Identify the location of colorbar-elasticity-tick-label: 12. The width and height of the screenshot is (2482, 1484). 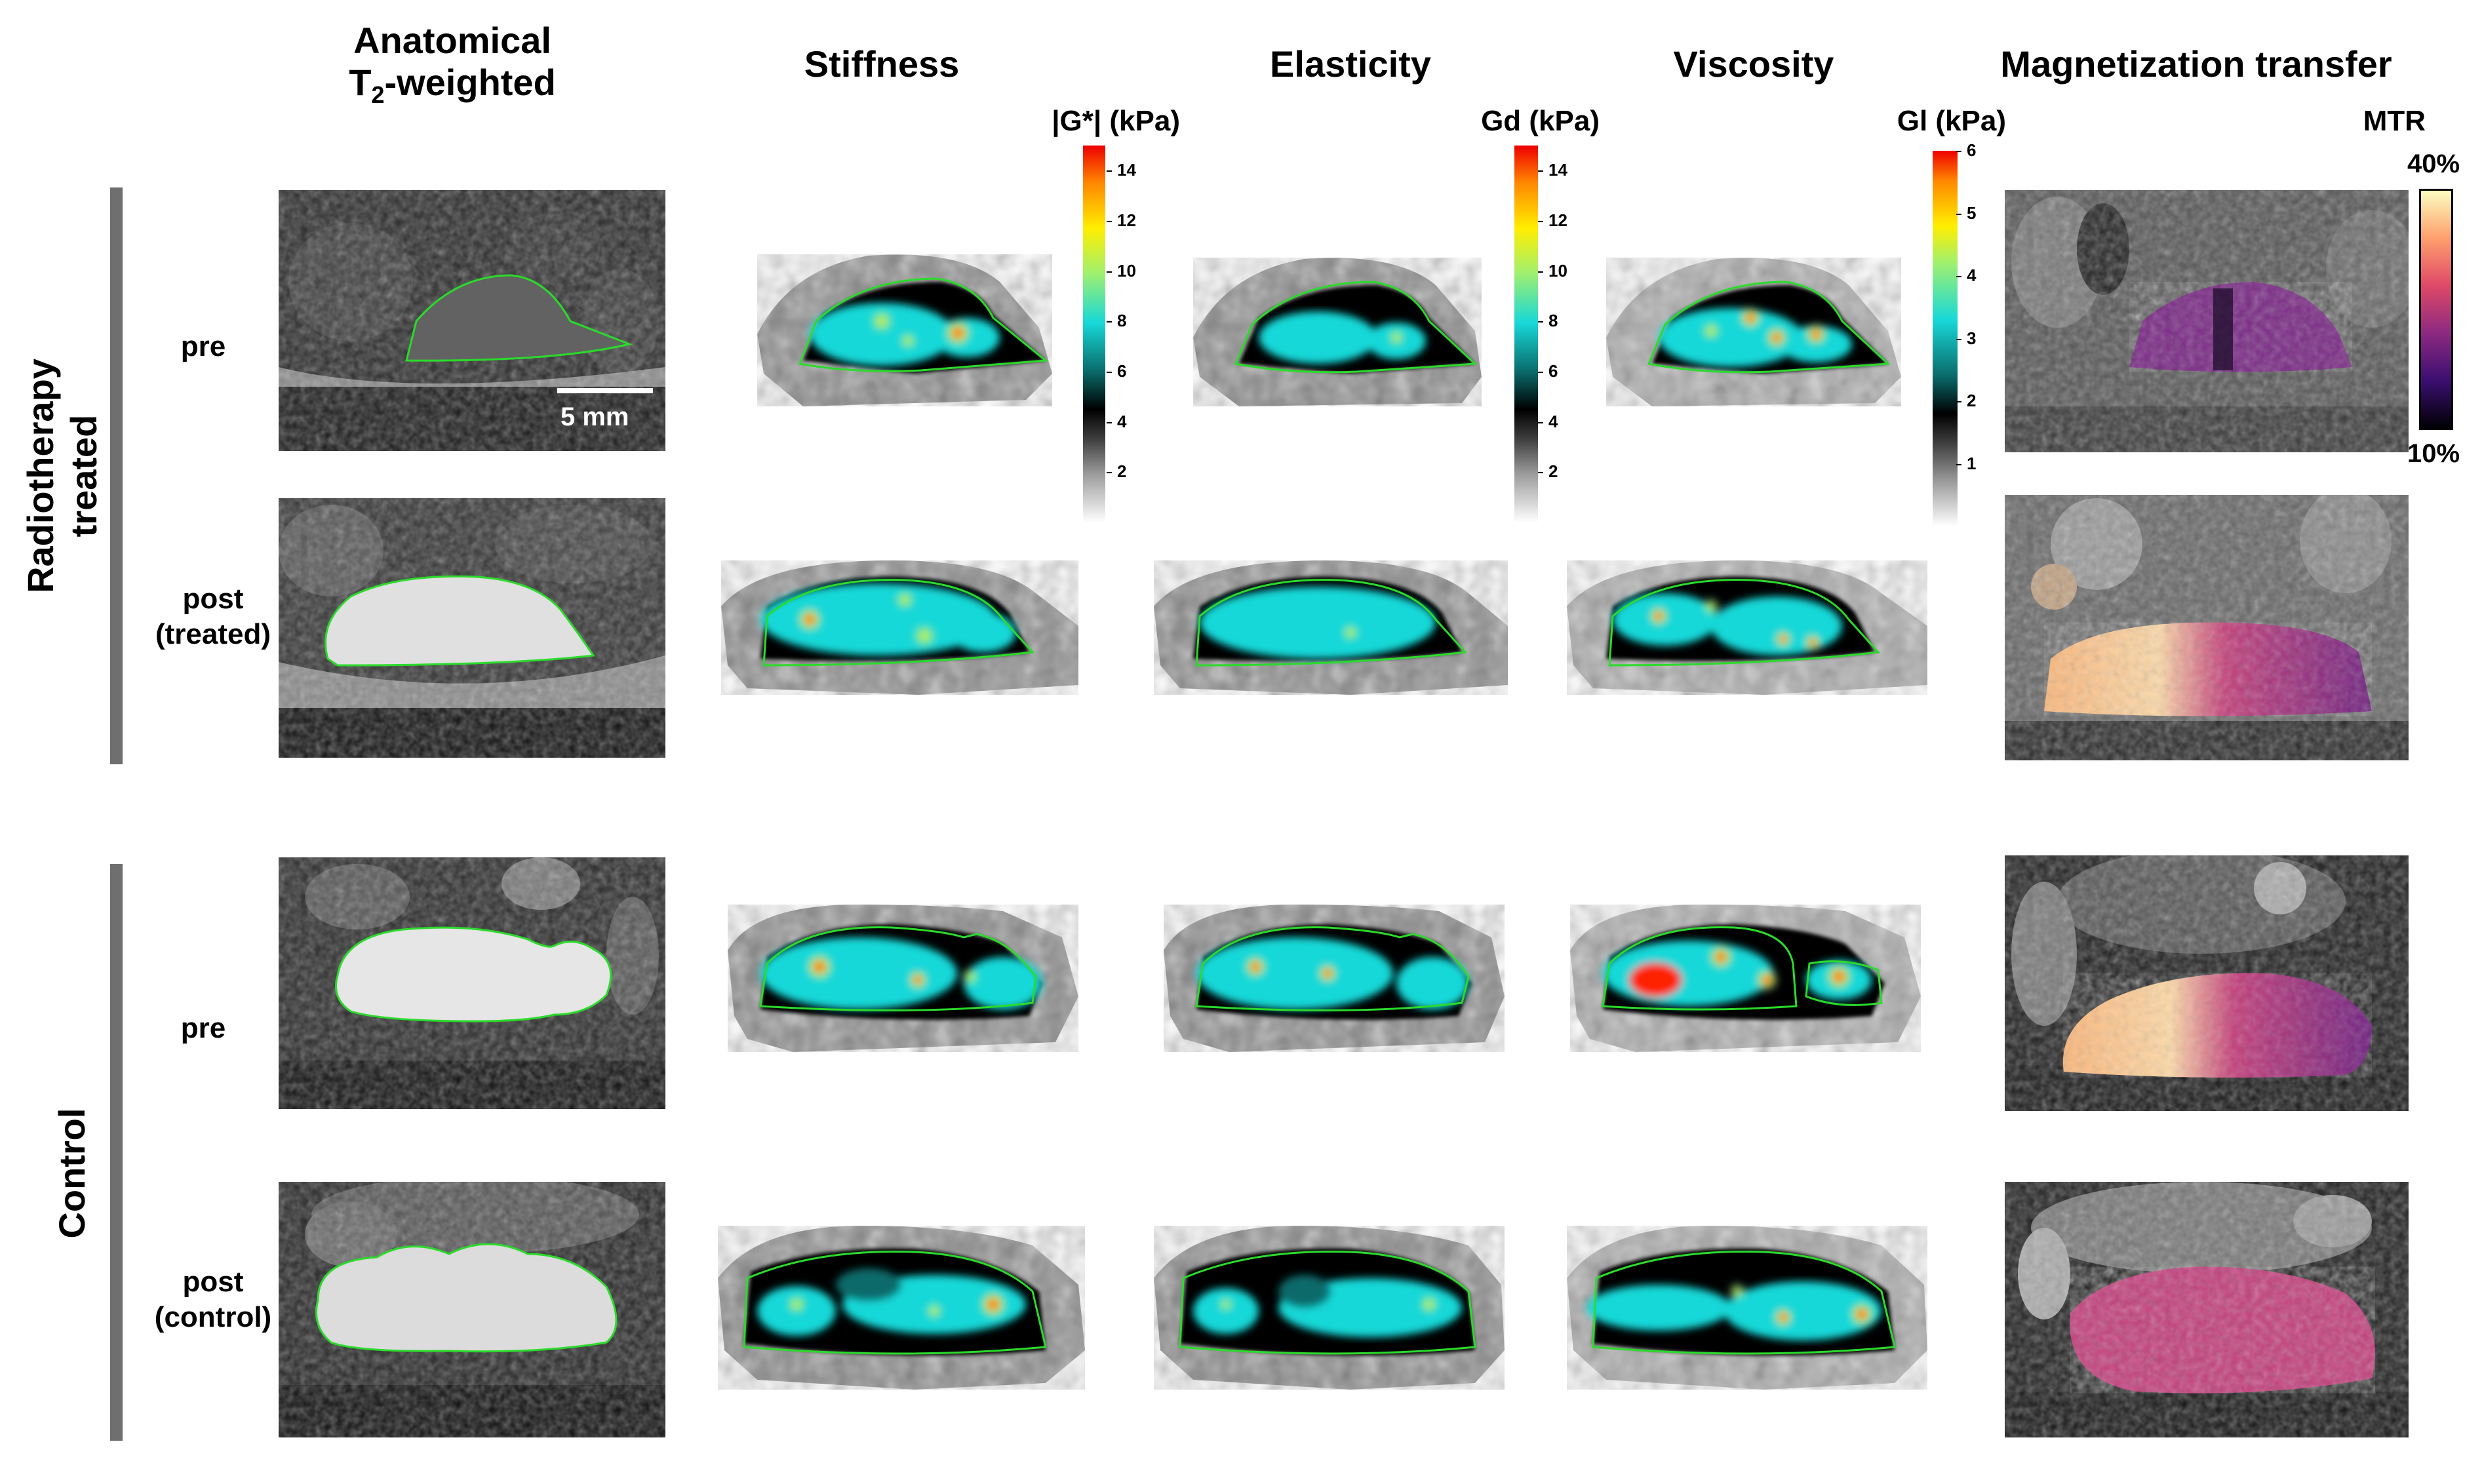
(1557, 220).